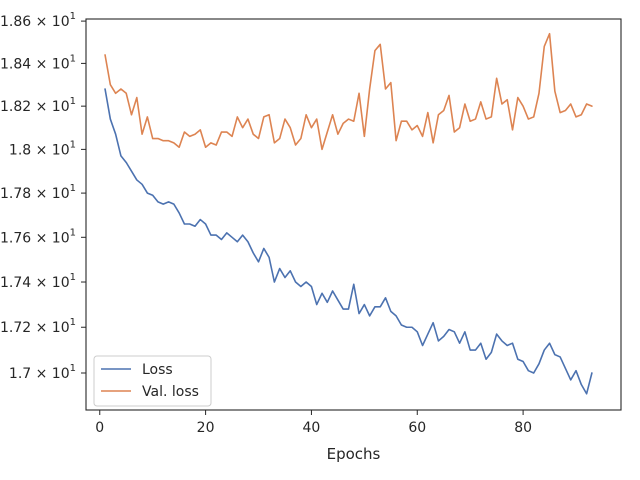 This screenshot has height=480, width=640. I want to click on legend-label-loss: Loss, so click(157, 370).